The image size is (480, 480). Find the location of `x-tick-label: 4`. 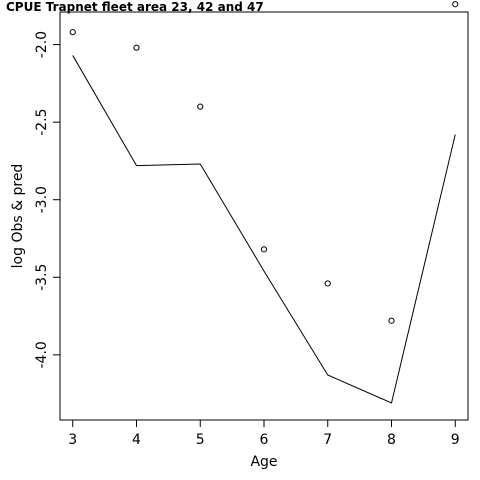

x-tick-label: 4 is located at coordinates (136, 440).